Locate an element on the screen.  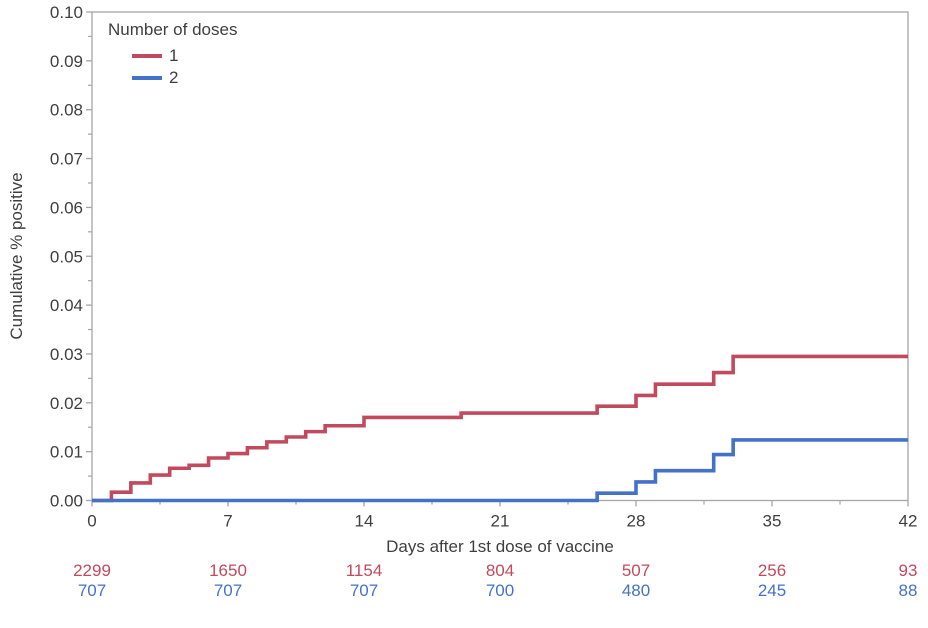
x-tick-label: 35 is located at coordinates (772, 521).